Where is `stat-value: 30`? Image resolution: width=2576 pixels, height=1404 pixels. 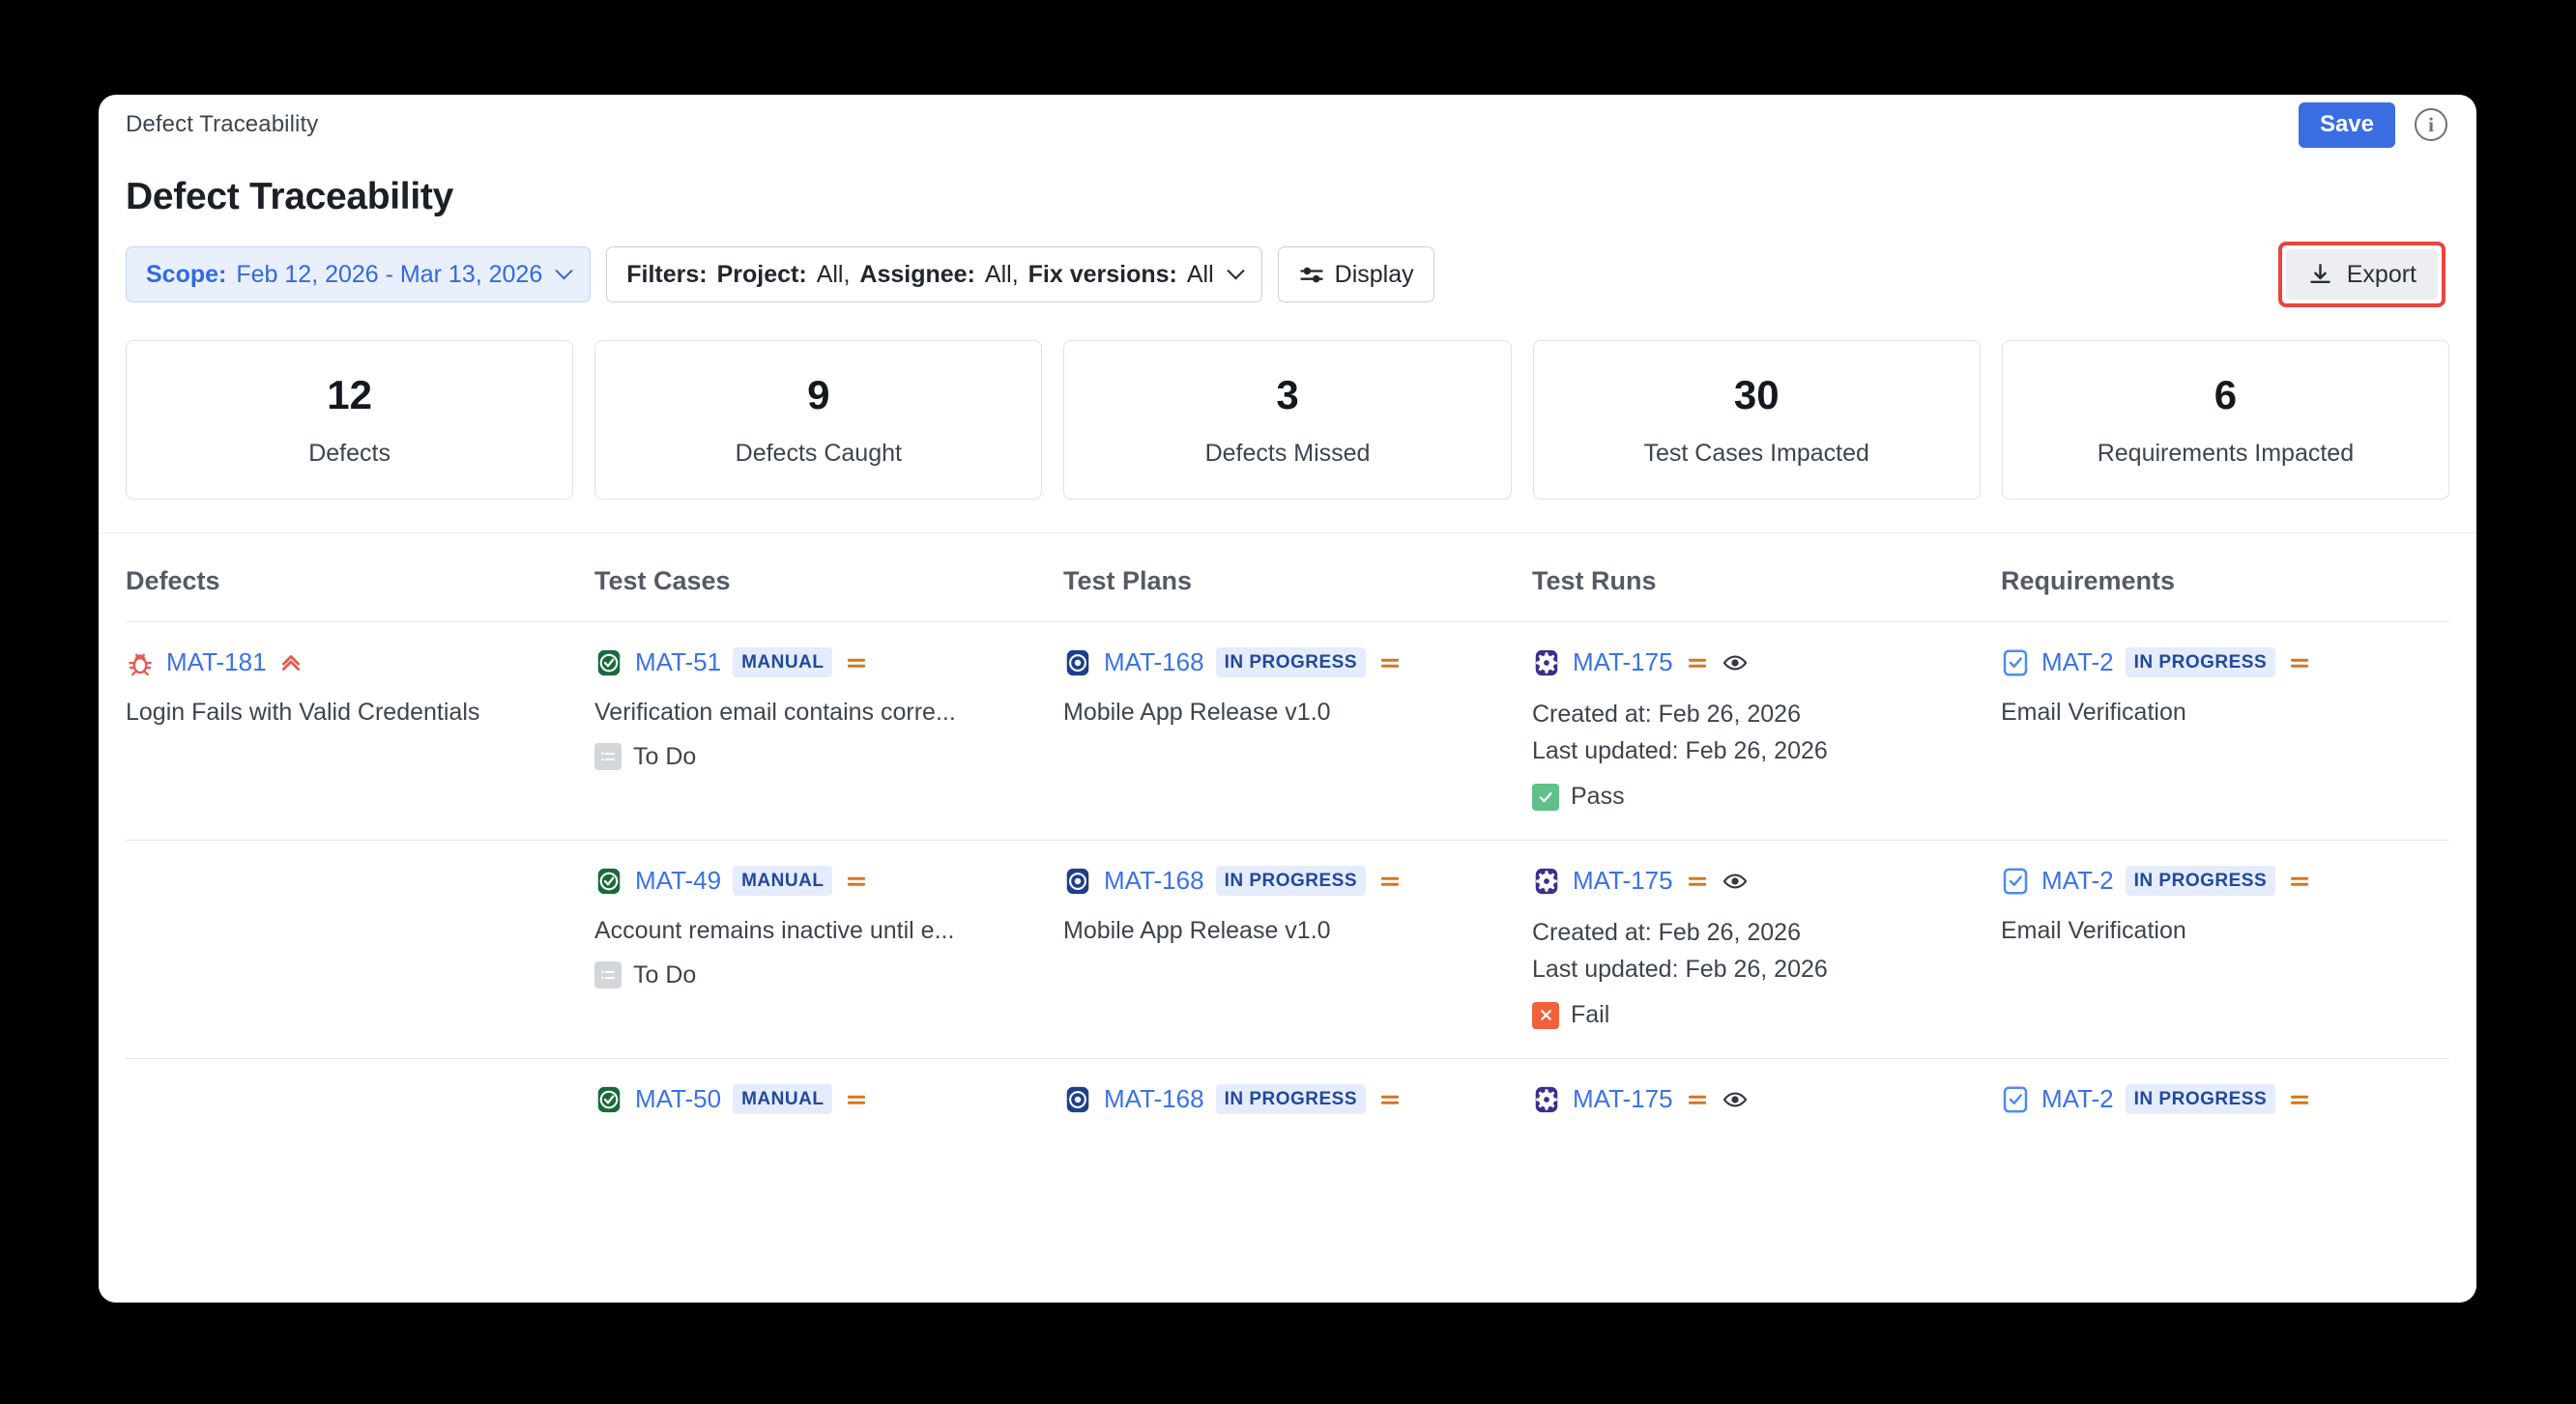
stat-value: 30 is located at coordinates (1757, 394).